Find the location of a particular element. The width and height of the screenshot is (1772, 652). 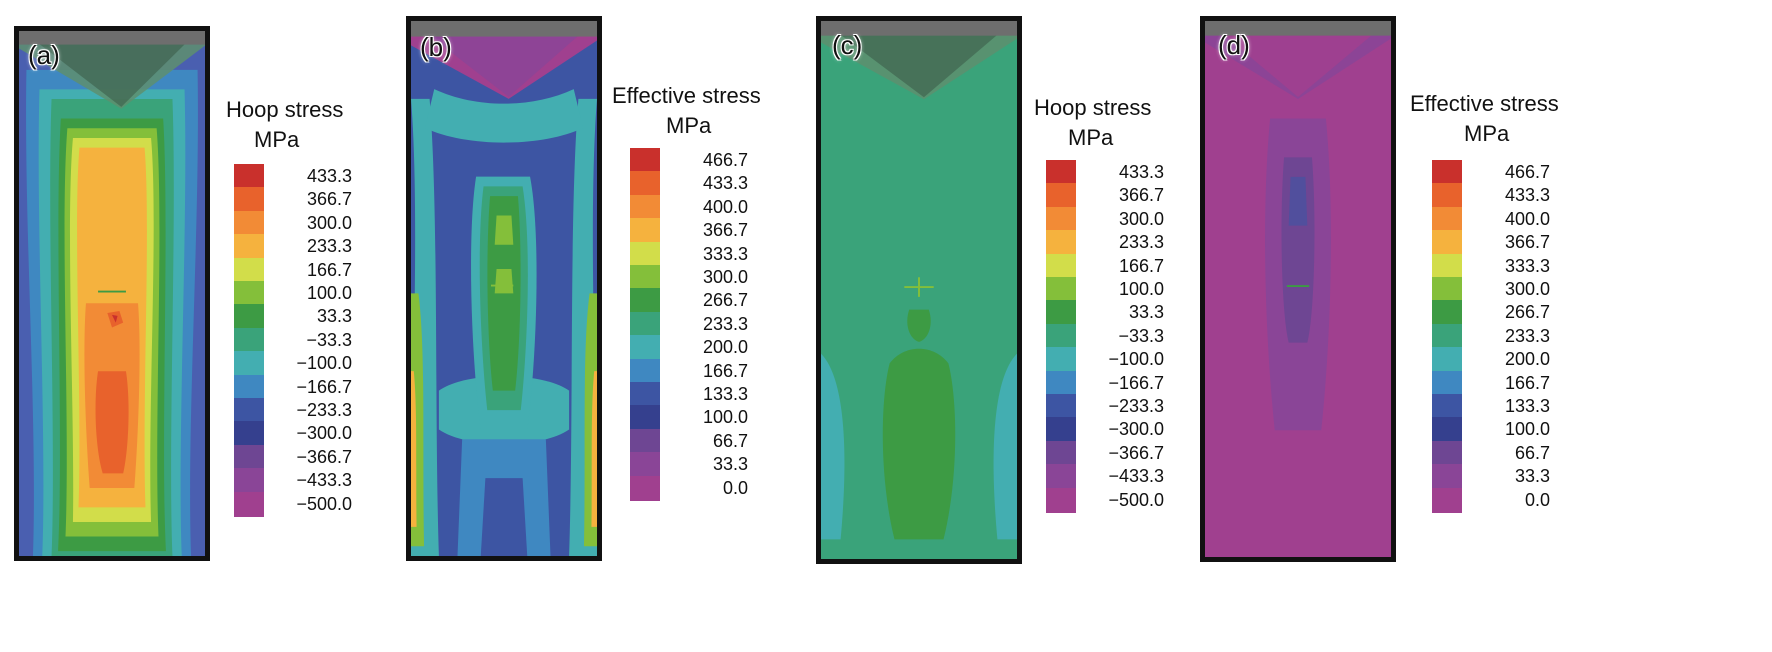

legend-row: 133.3 is located at coordinates (689, 394).